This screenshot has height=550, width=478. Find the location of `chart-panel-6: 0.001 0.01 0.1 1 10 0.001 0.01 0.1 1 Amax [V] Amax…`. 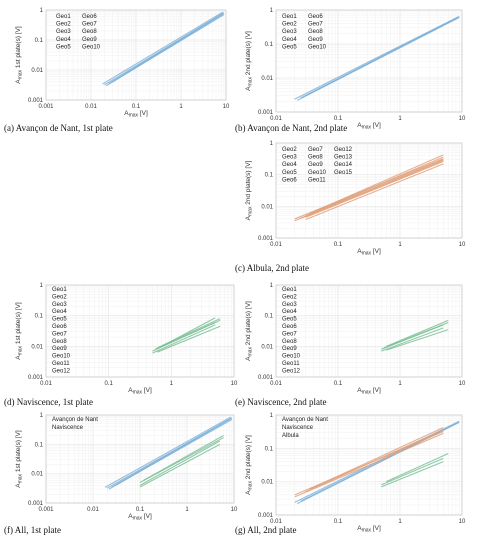

chart-panel-6: 0.001 0.01 0.1 1 10 0.001 0.01 0.1 1 Amax [V] Amax… is located at coordinates (121, 474).